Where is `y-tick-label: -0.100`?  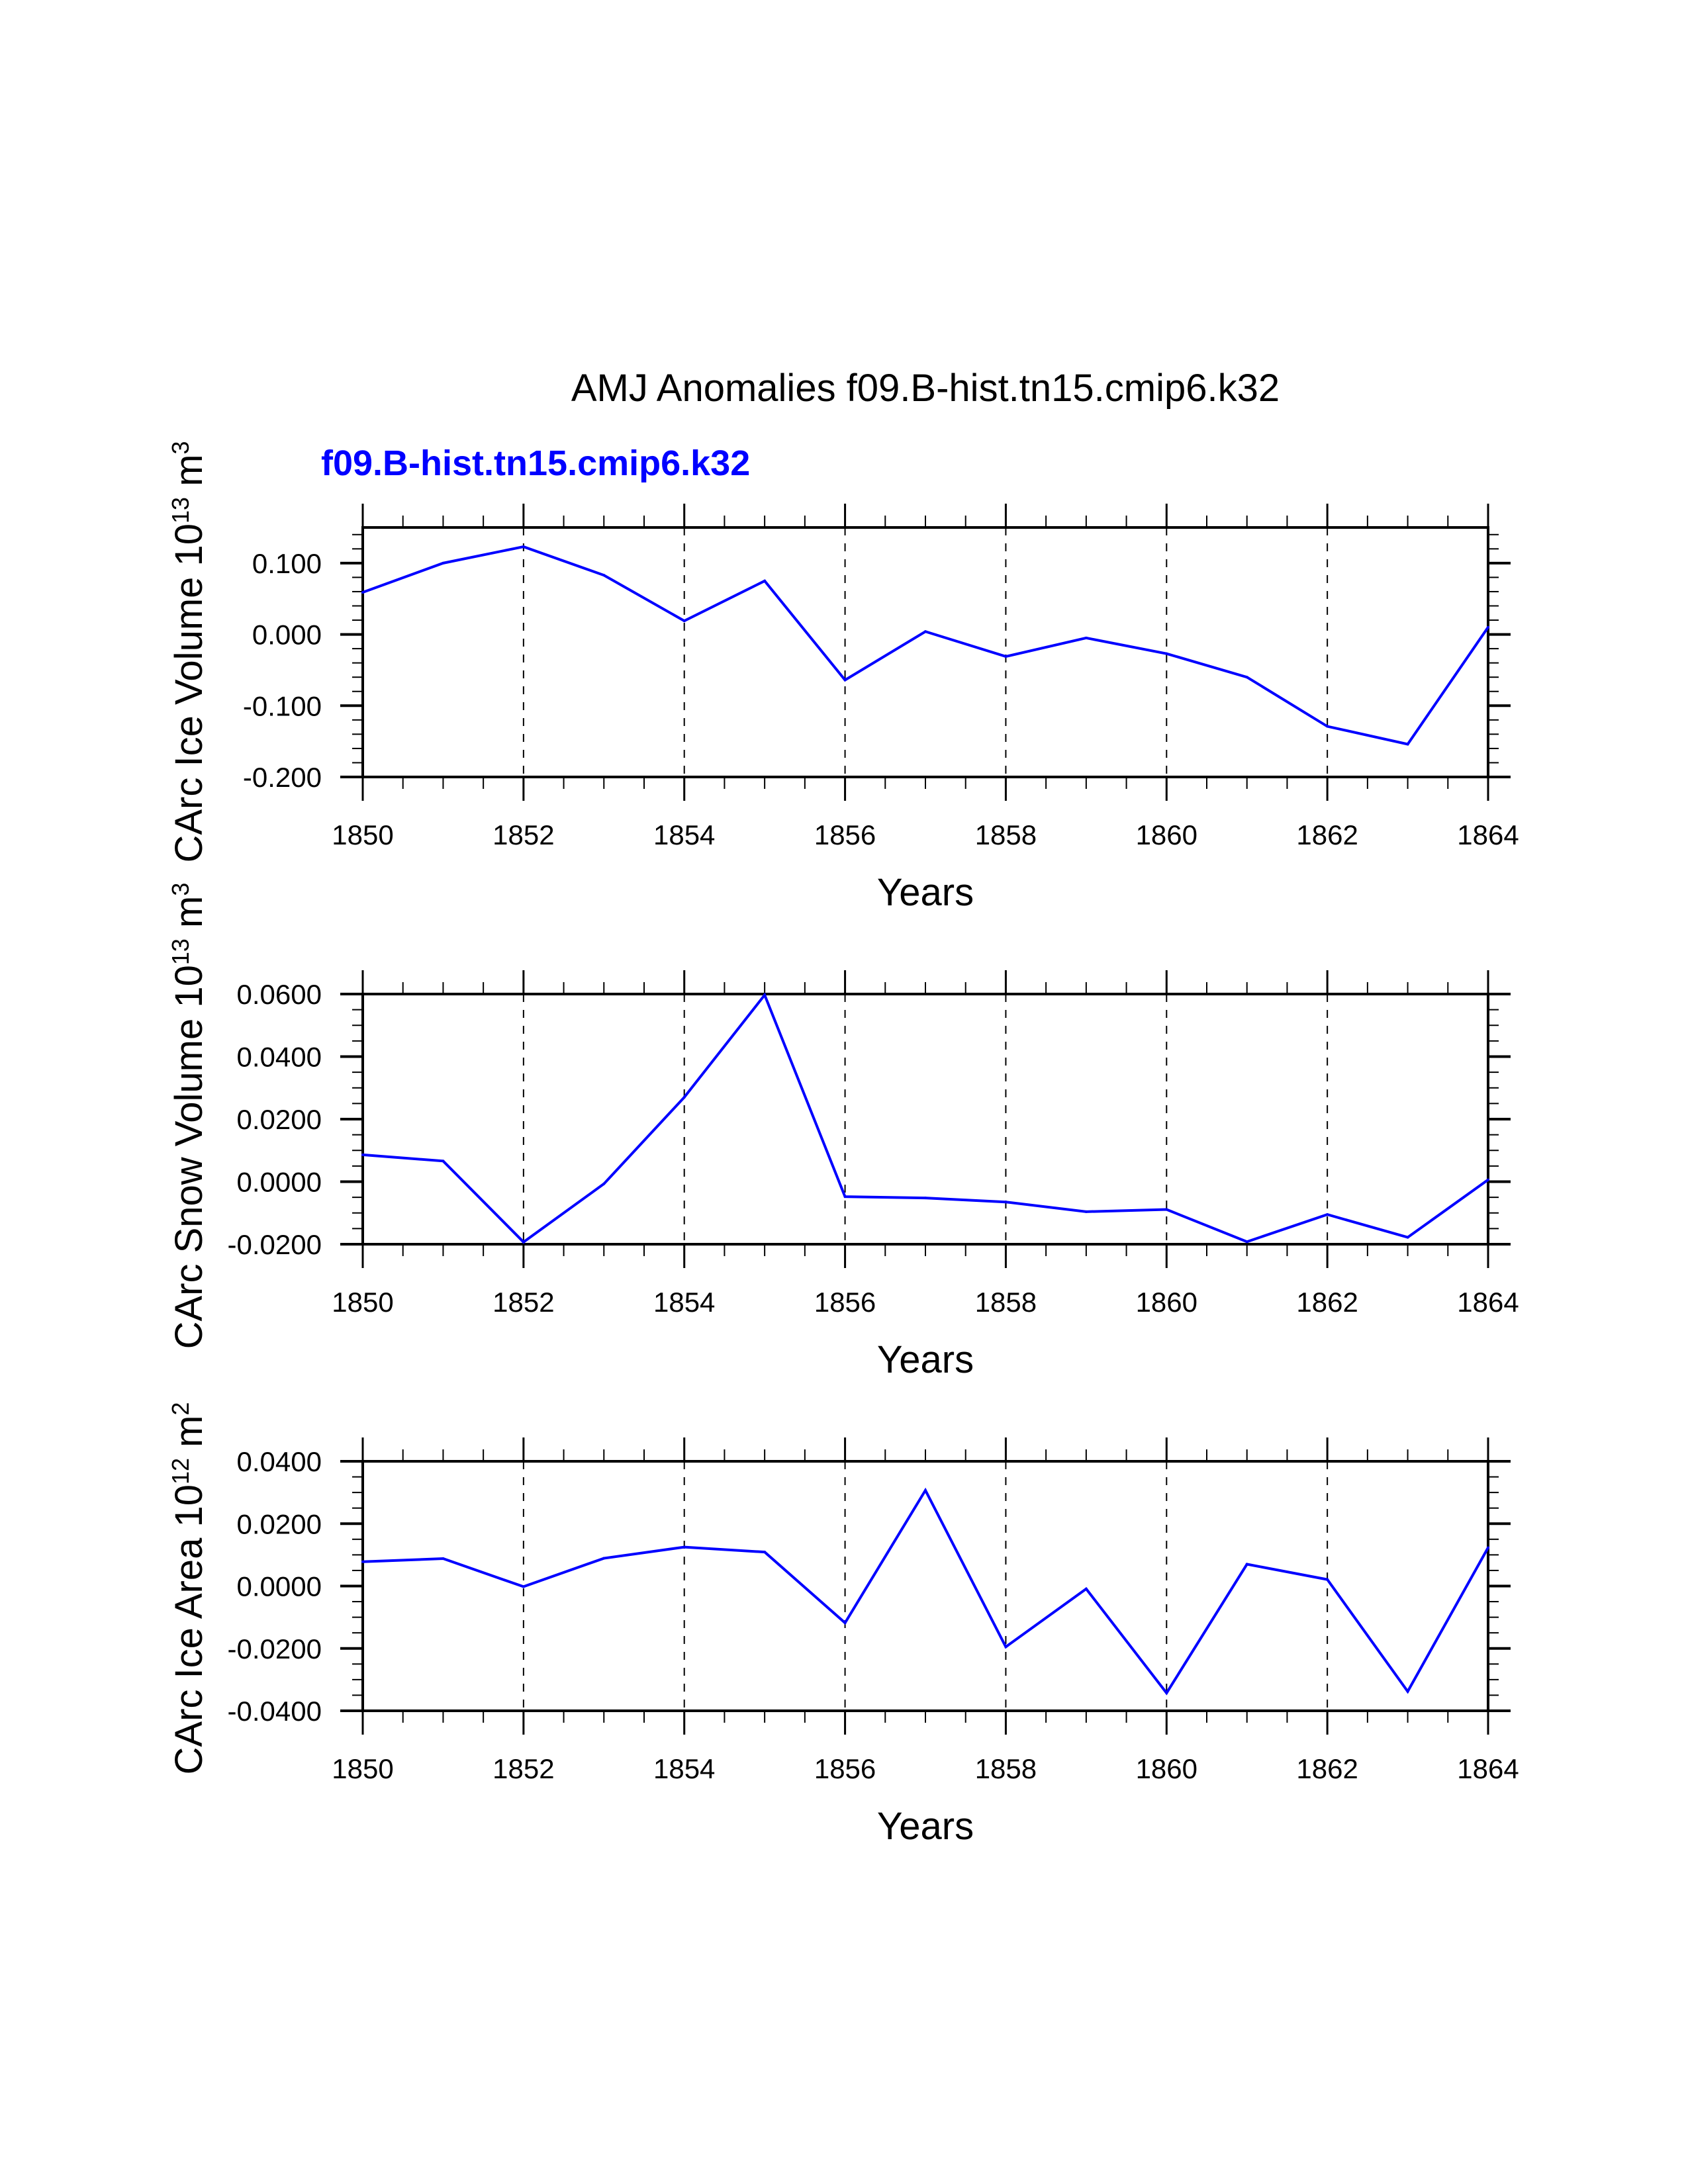
y-tick-label: -0.100 is located at coordinates (282, 705).